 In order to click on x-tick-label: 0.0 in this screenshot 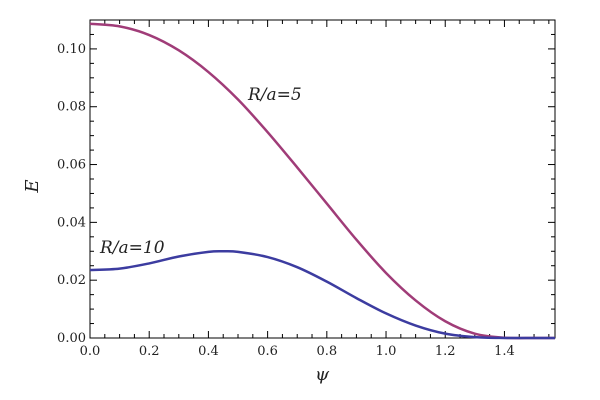, I will do `click(90, 351)`.